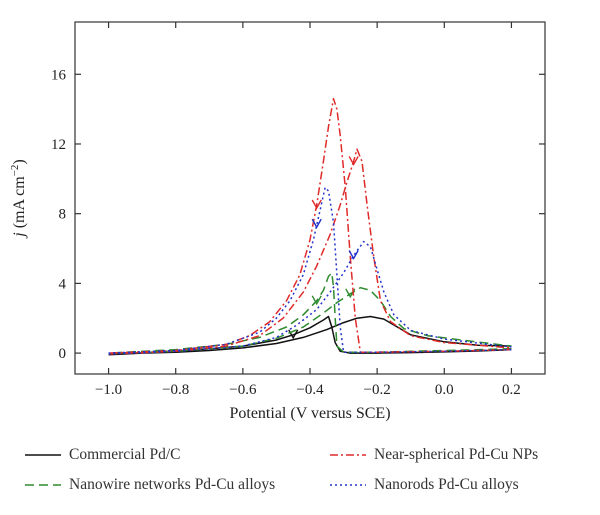 The image size is (600, 515). Describe the element at coordinates (125, 454) in the screenshot. I see `legend-label: Commercial Pd/C` at that location.